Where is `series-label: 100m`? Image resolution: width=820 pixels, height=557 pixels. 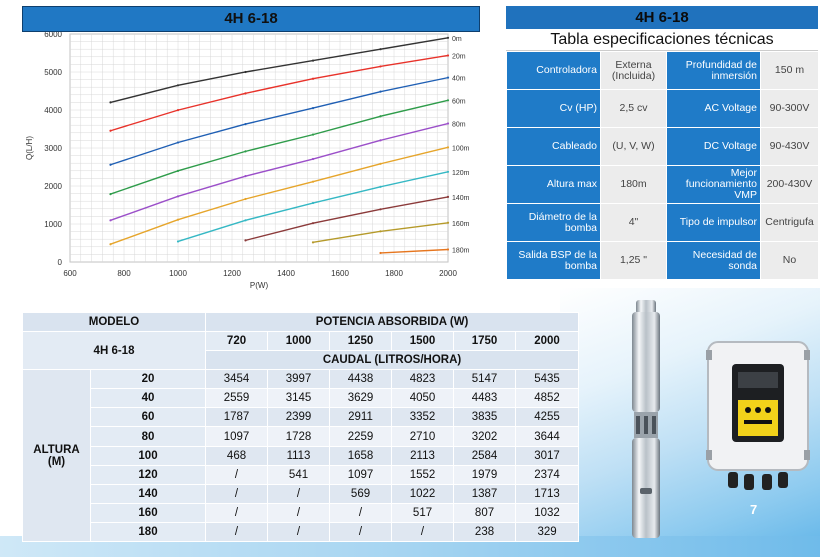
series-label: 100m is located at coordinates (461, 148).